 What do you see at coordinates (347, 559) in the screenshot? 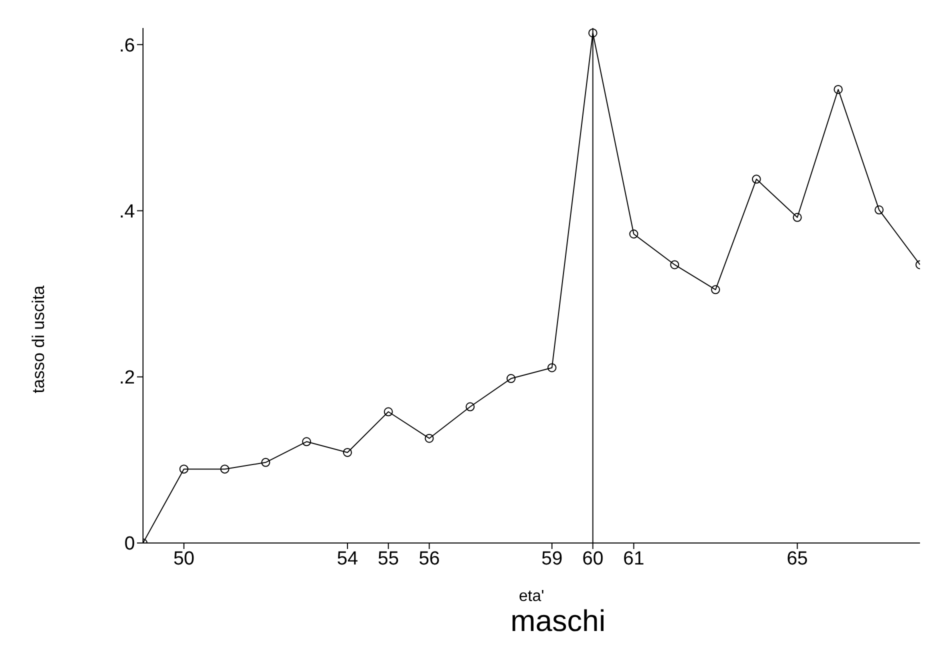
I see `x-tick-label: 54` at bounding box center [347, 559].